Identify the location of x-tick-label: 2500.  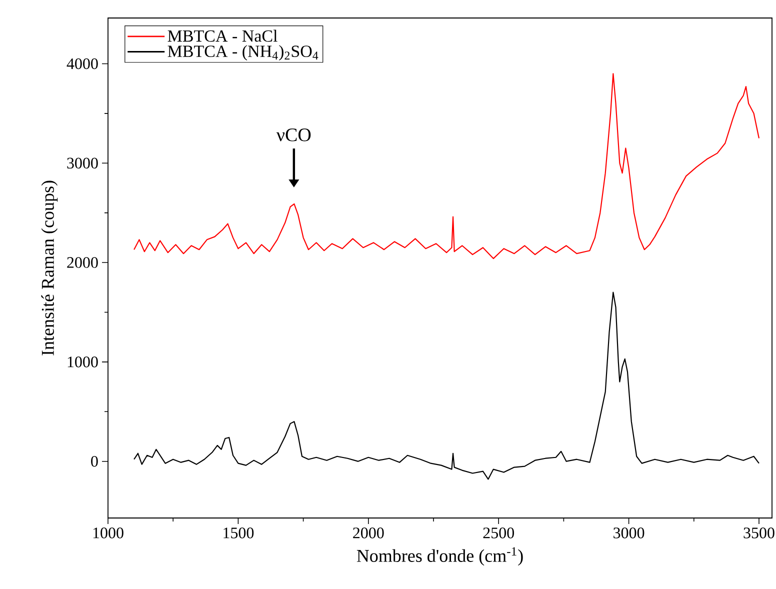
(498, 533).